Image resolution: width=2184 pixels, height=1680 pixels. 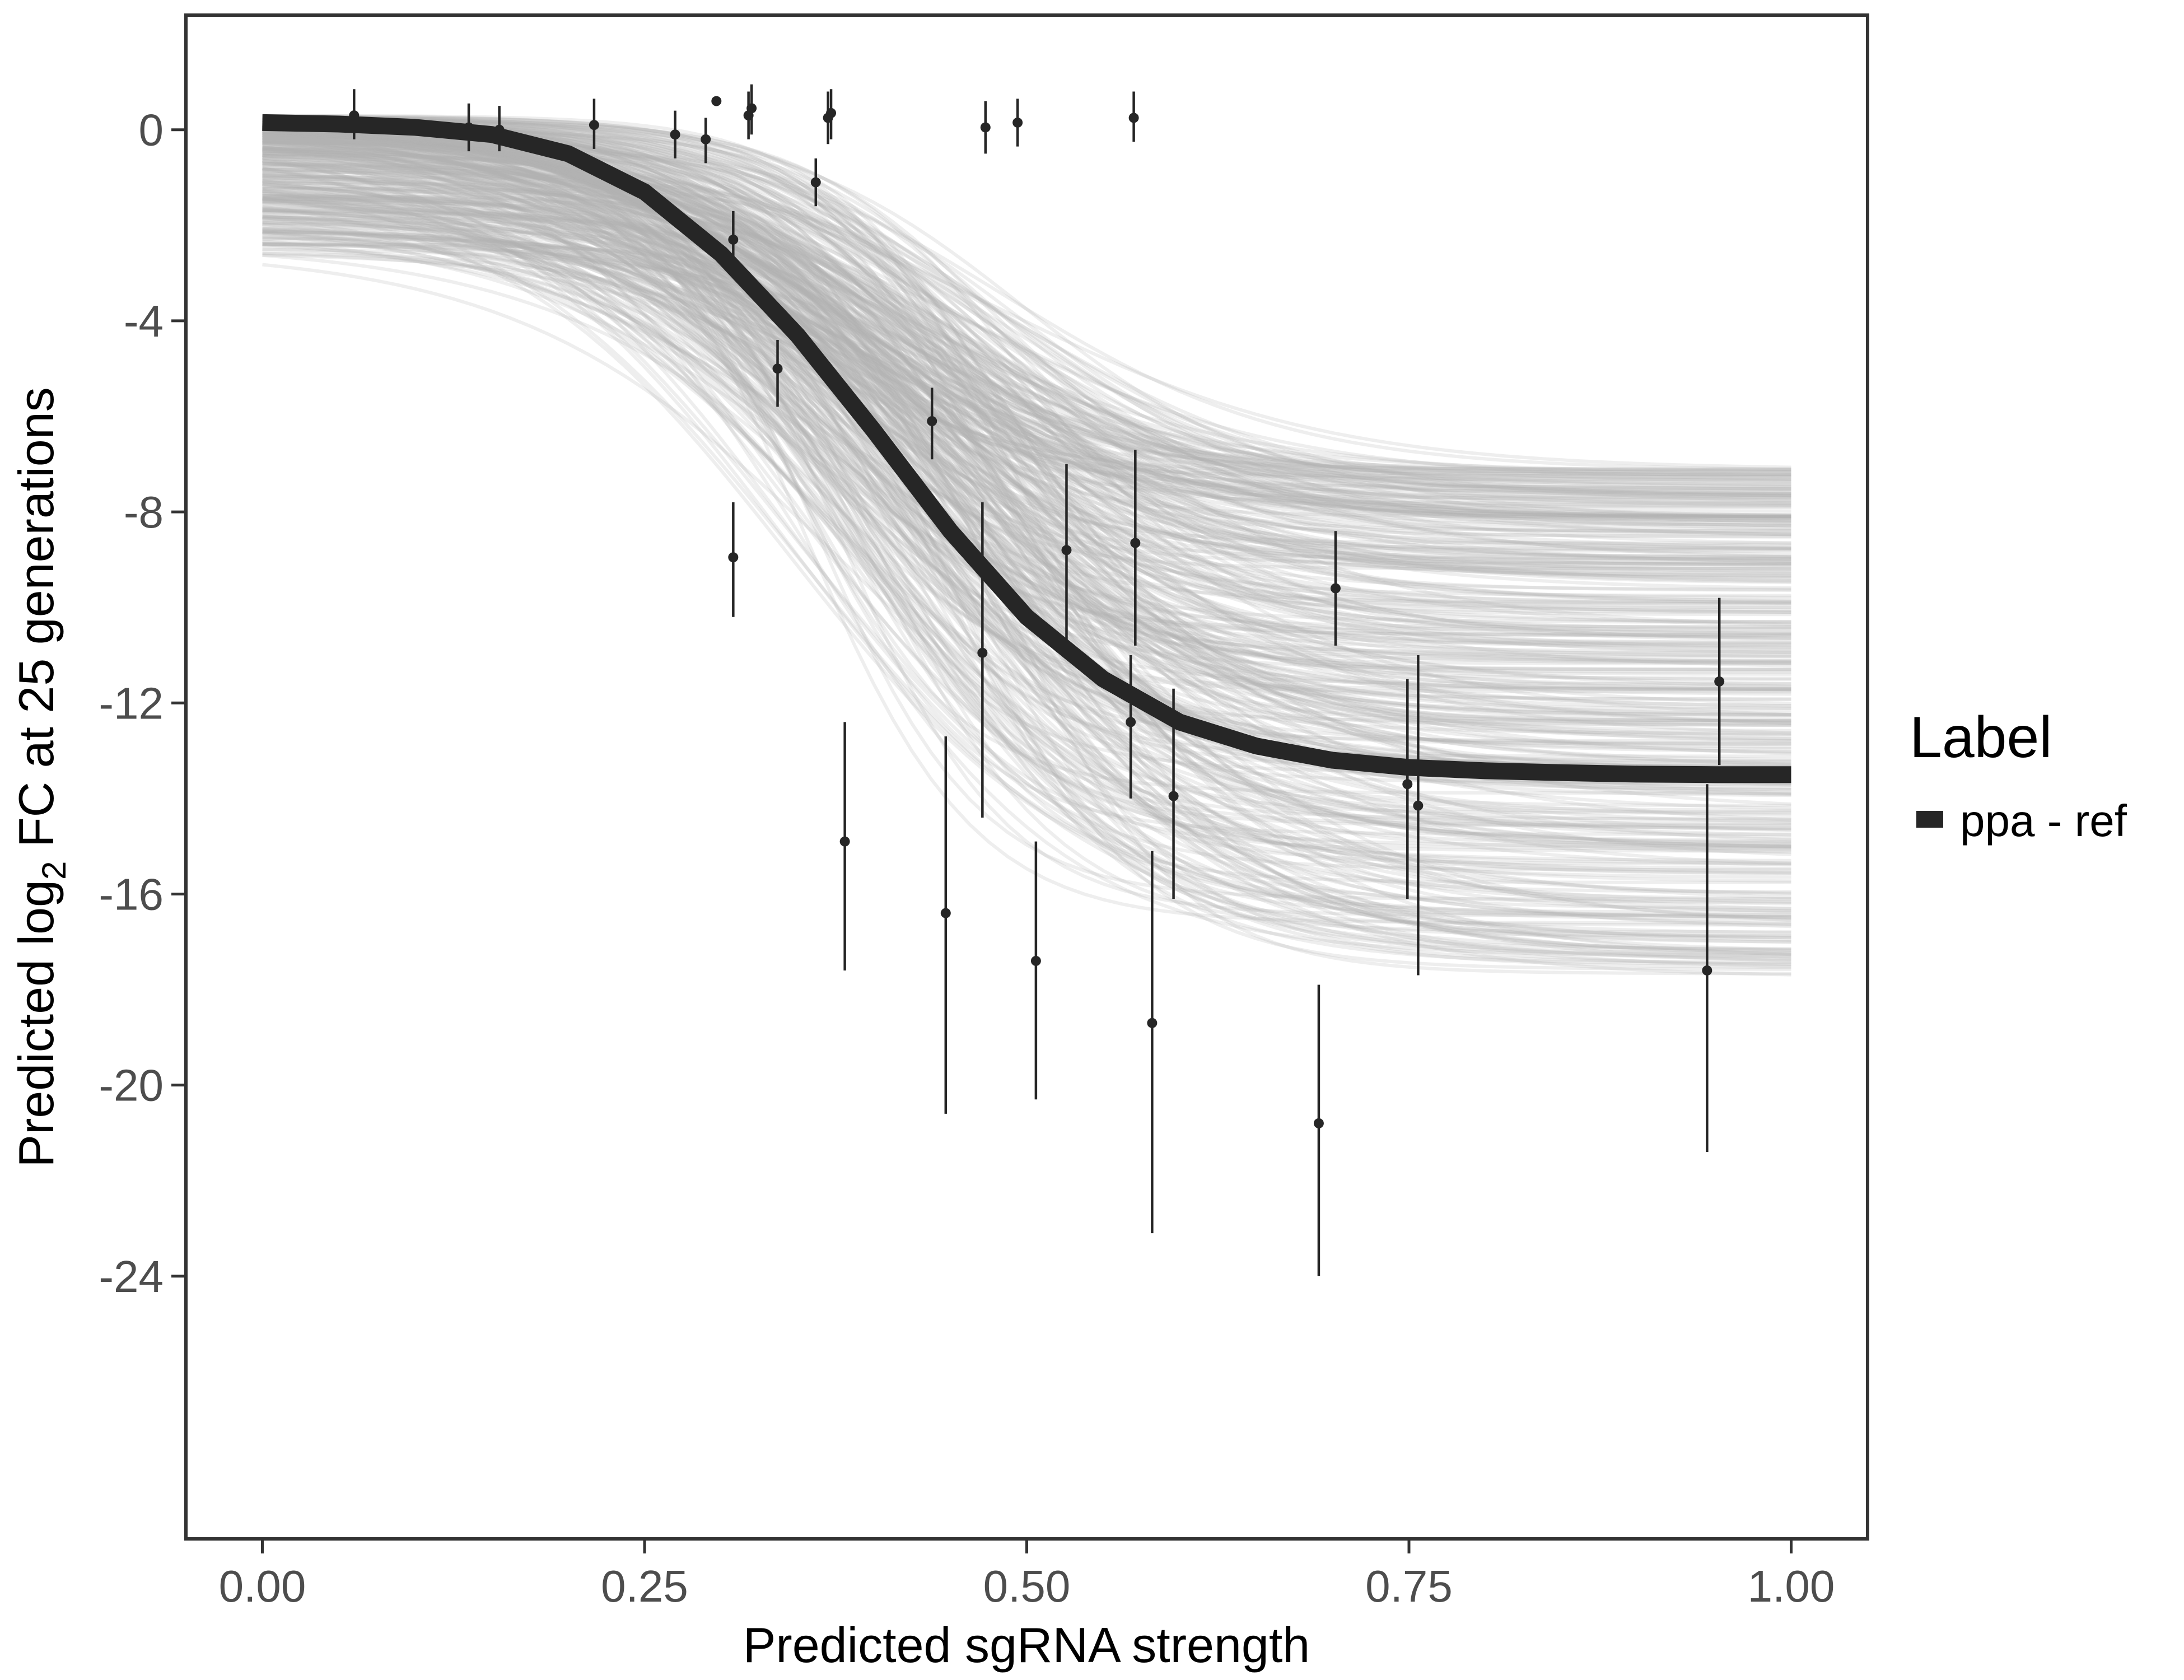 What do you see at coordinates (2019, 776) in the screenshot?
I see `legend: Label ppa - ref` at bounding box center [2019, 776].